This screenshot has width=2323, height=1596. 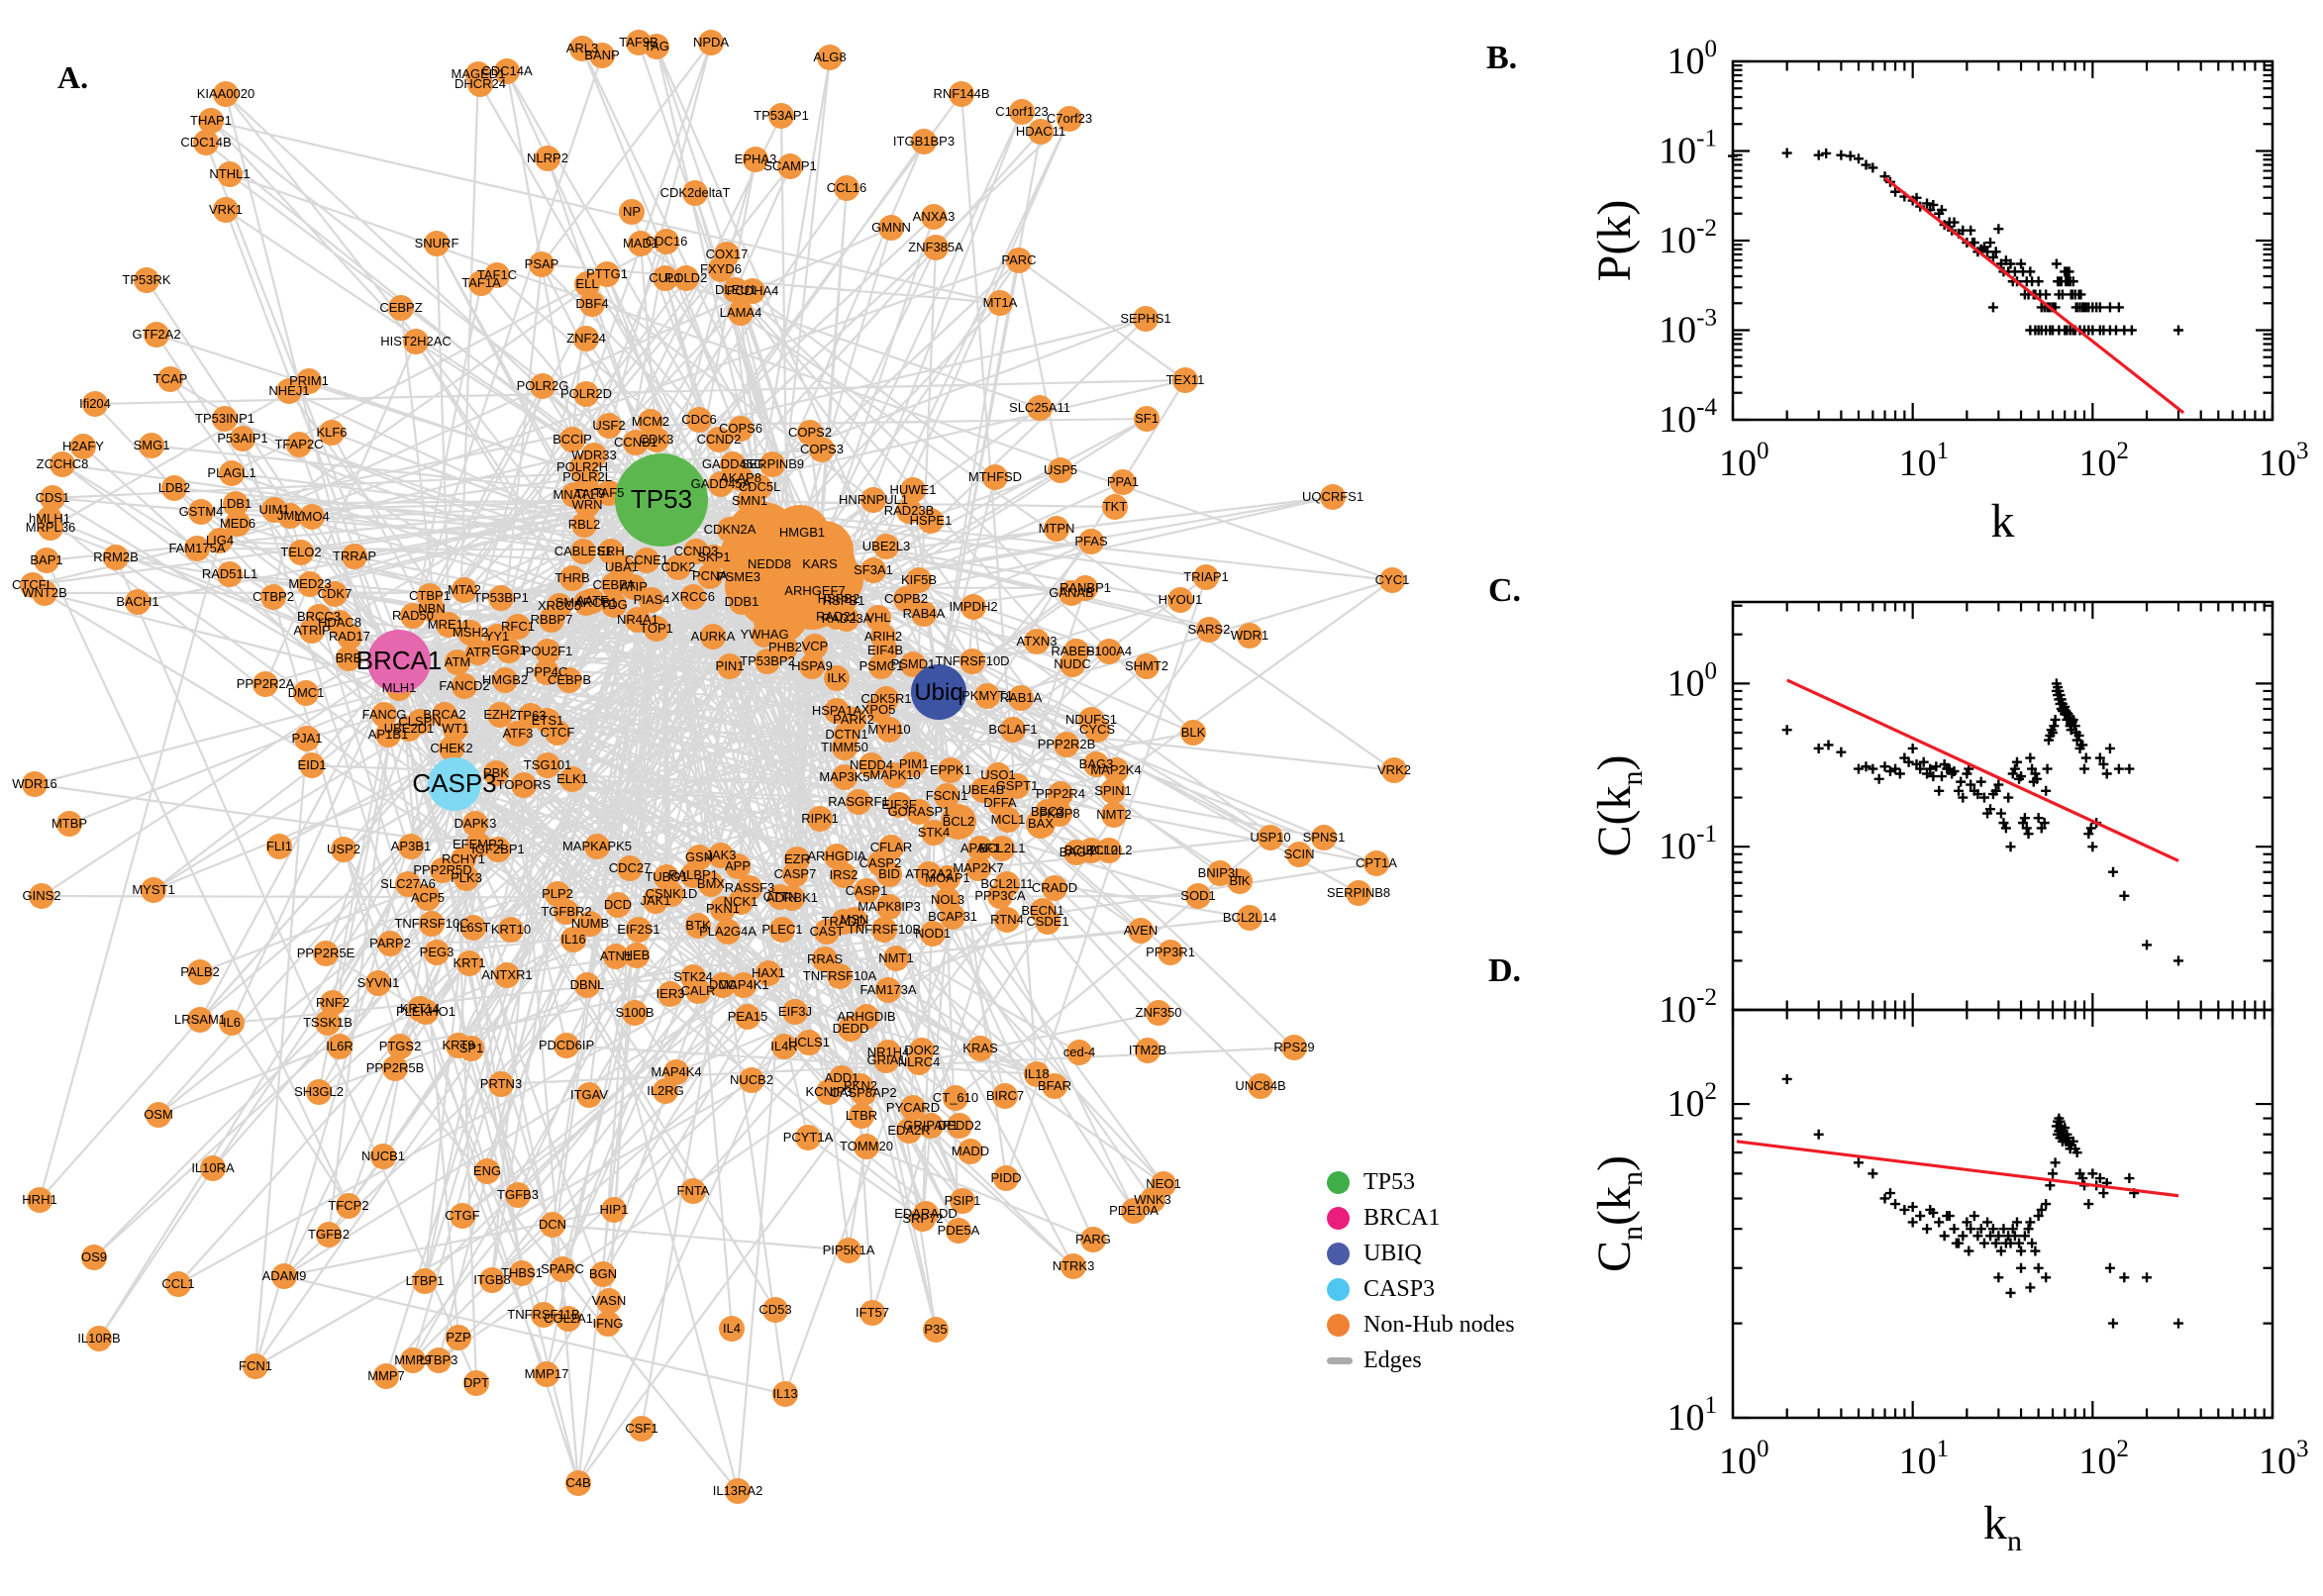 What do you see at coordinates (1109, 651) in the screenshot?
I see `network-node-label: S100A4` at bounding box center [1109, 651].